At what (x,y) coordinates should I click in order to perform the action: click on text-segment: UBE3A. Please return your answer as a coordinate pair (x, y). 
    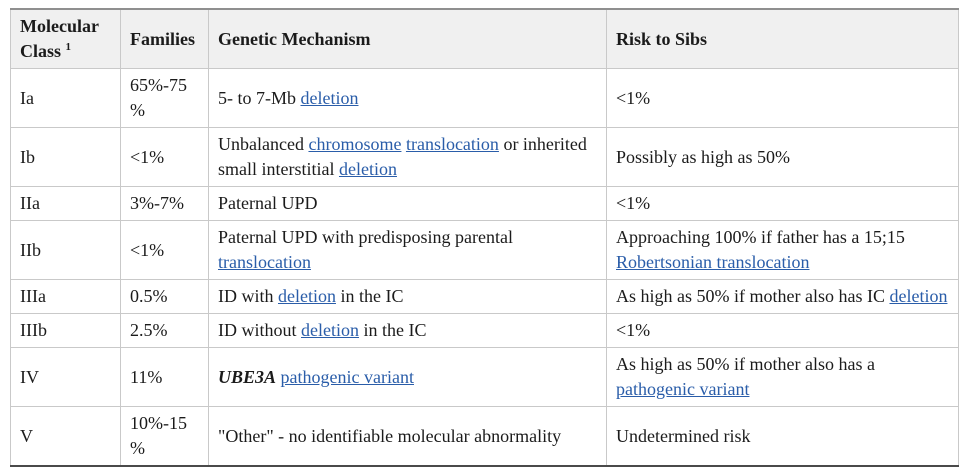
    Looking at the image, I should click on (247, 376).